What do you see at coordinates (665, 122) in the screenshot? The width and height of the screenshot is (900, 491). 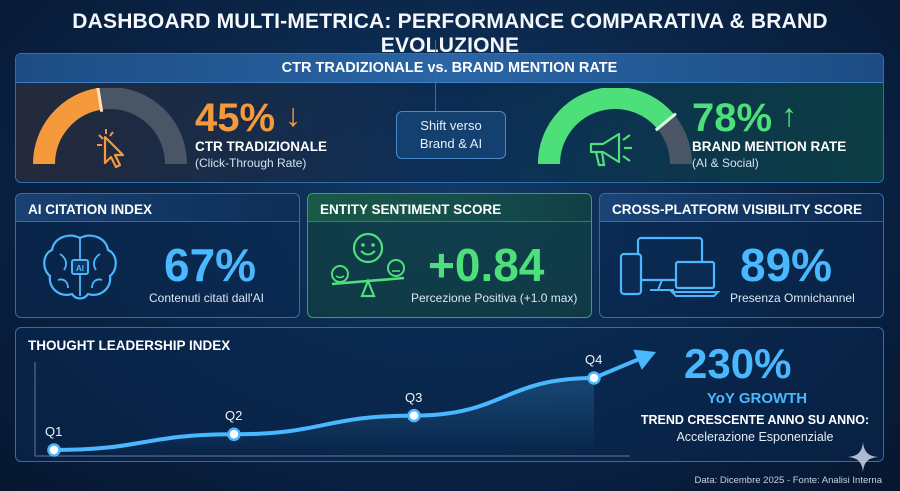 I see `brand-gauge-marker` at bounding box center [665, 122].